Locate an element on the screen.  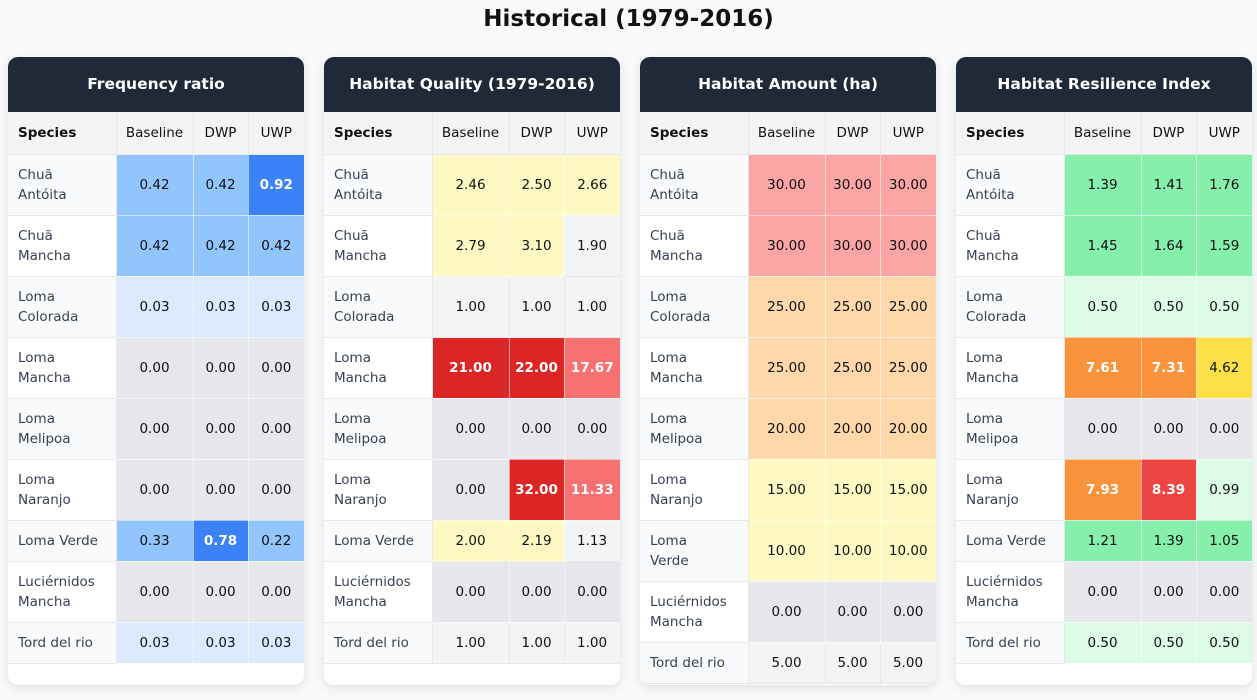
table-row: Loma Naranjo 15.00 15.00 15.00 is located at coordinates (788, 490).